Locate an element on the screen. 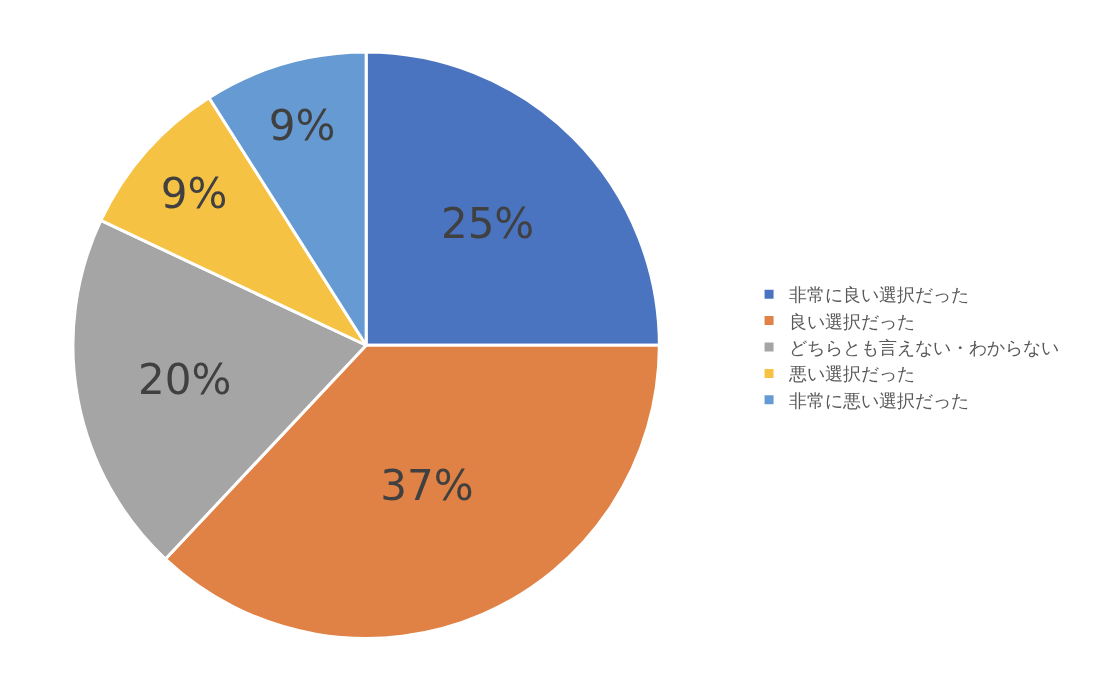 The height and width of the screenshot is (694, 1118). data-label: 37% is located at coordinates (427, 486).